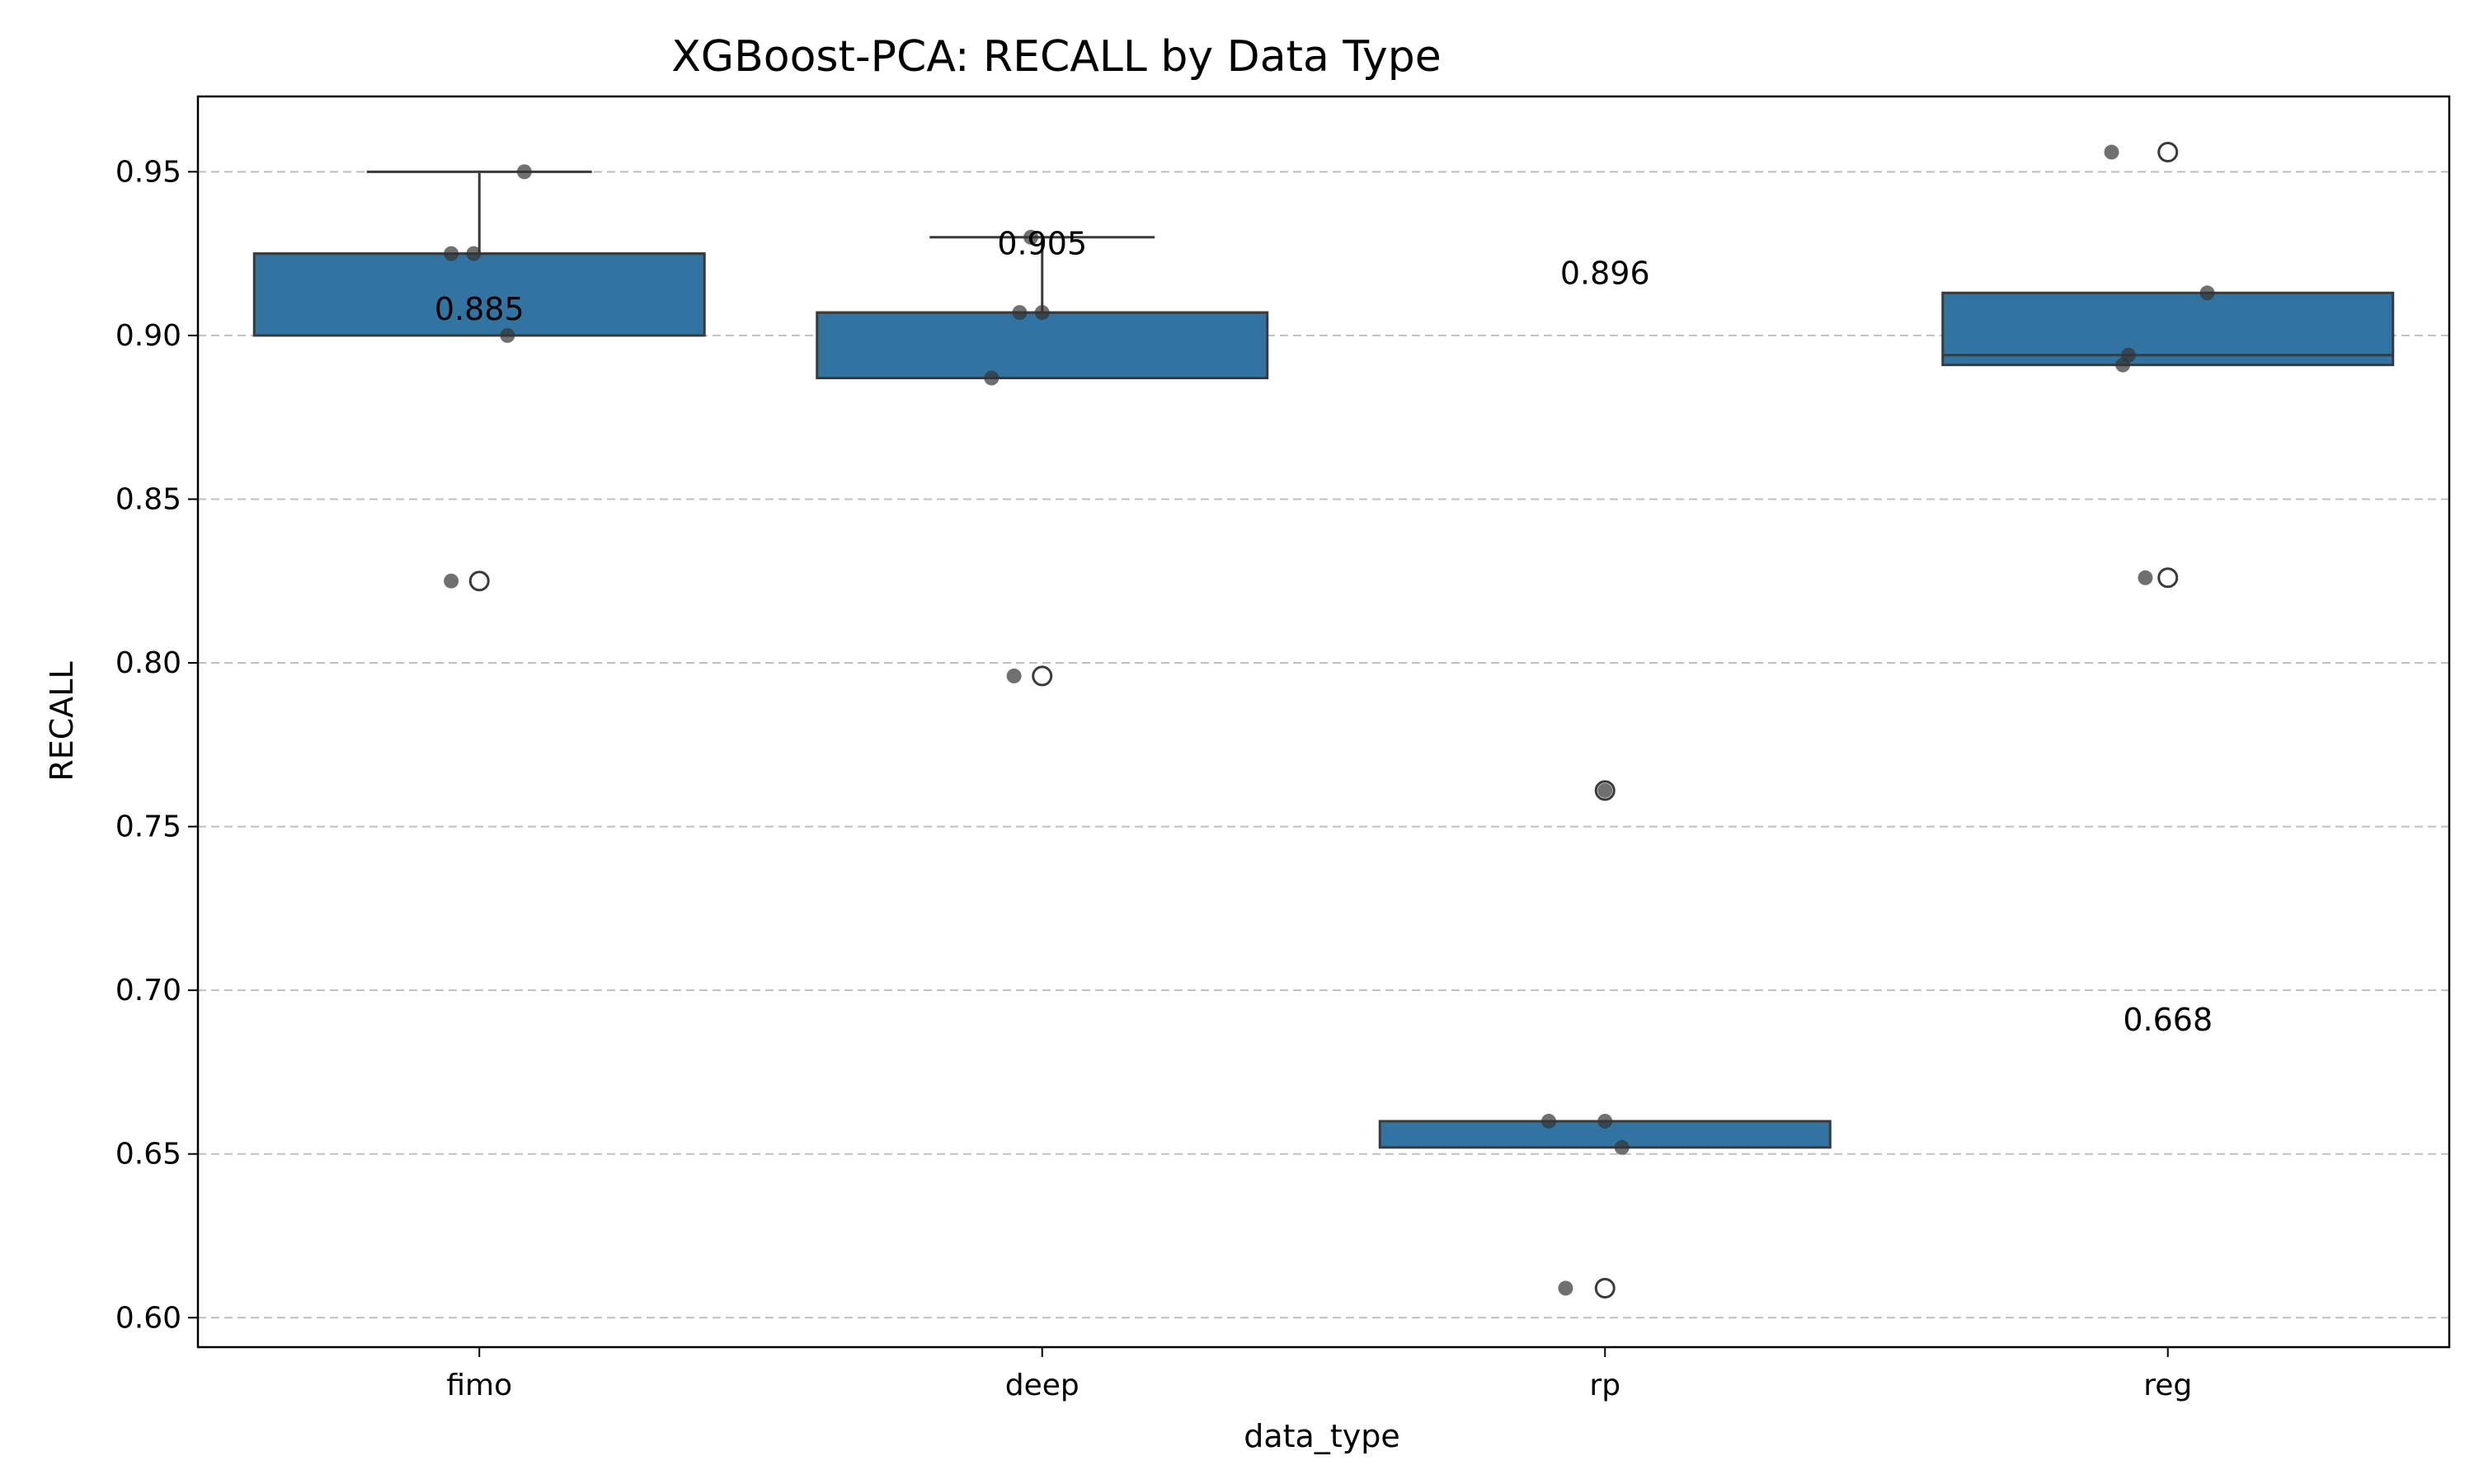 The image size is (2474, 1484). What do you see at coordinates (148, 336) in the screenshot?
I see `y-tick-label: 0.90` at bounding box center [148, 336].